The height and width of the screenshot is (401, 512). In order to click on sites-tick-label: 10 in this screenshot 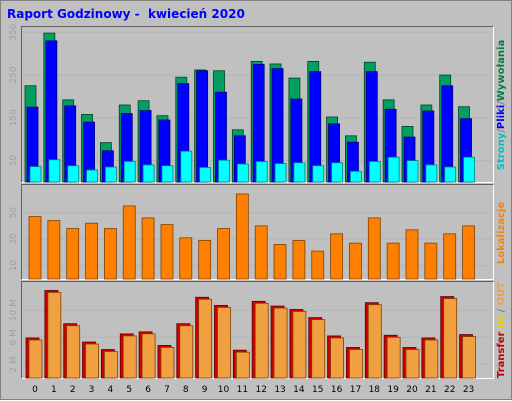, I will do `click(14, 266)`.